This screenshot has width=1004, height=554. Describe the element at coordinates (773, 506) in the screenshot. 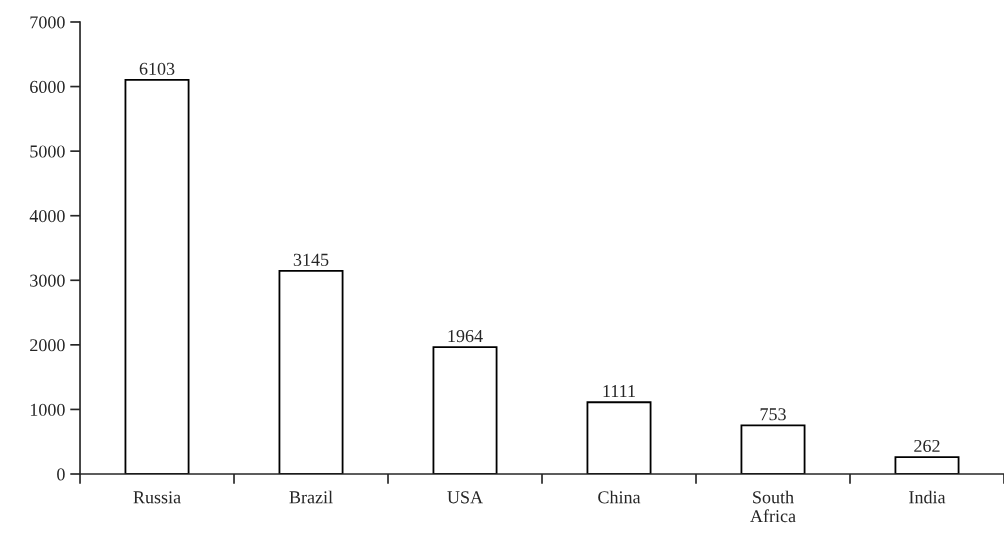

I see `x-tick-label: South Africa` at that location.